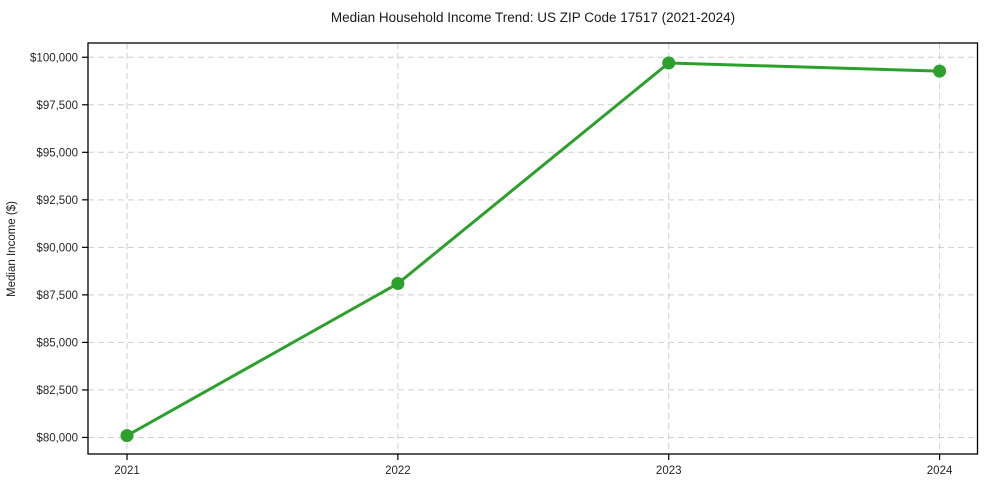 The image size is (989, 490). Describe the element at coordinates (127, 436) in the screenshot. I see `data-point-2021` at that location.